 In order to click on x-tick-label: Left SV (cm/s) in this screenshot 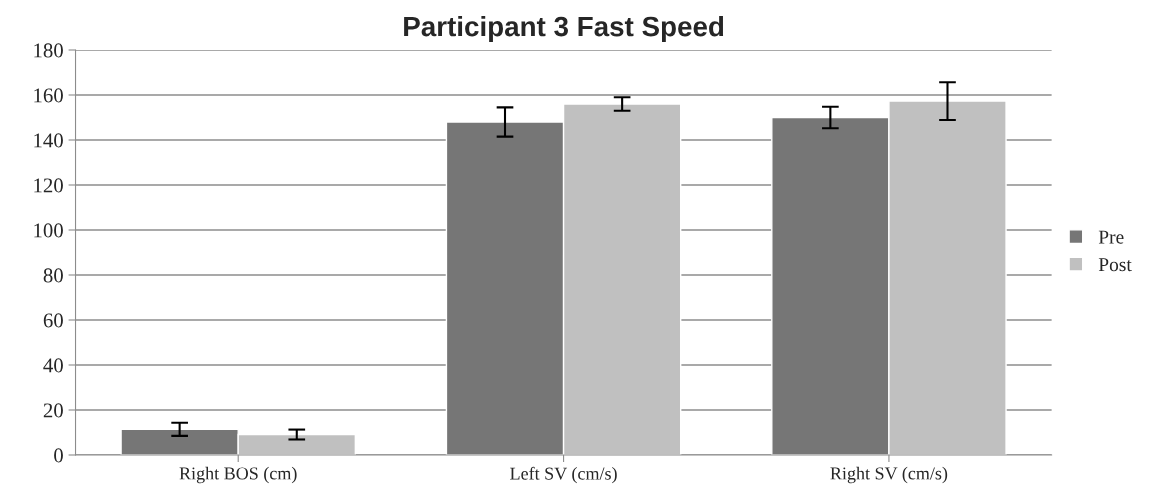, I will do `click(563, 475)`.